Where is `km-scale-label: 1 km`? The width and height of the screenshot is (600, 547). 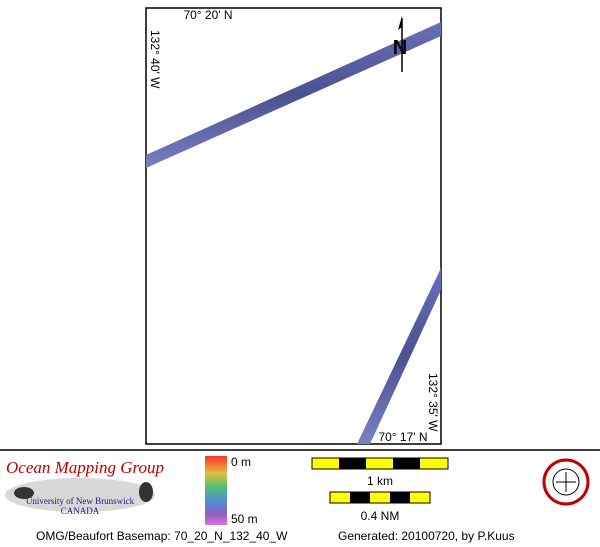
km-scale-label: 1 km is located at coordinates (380, 481).